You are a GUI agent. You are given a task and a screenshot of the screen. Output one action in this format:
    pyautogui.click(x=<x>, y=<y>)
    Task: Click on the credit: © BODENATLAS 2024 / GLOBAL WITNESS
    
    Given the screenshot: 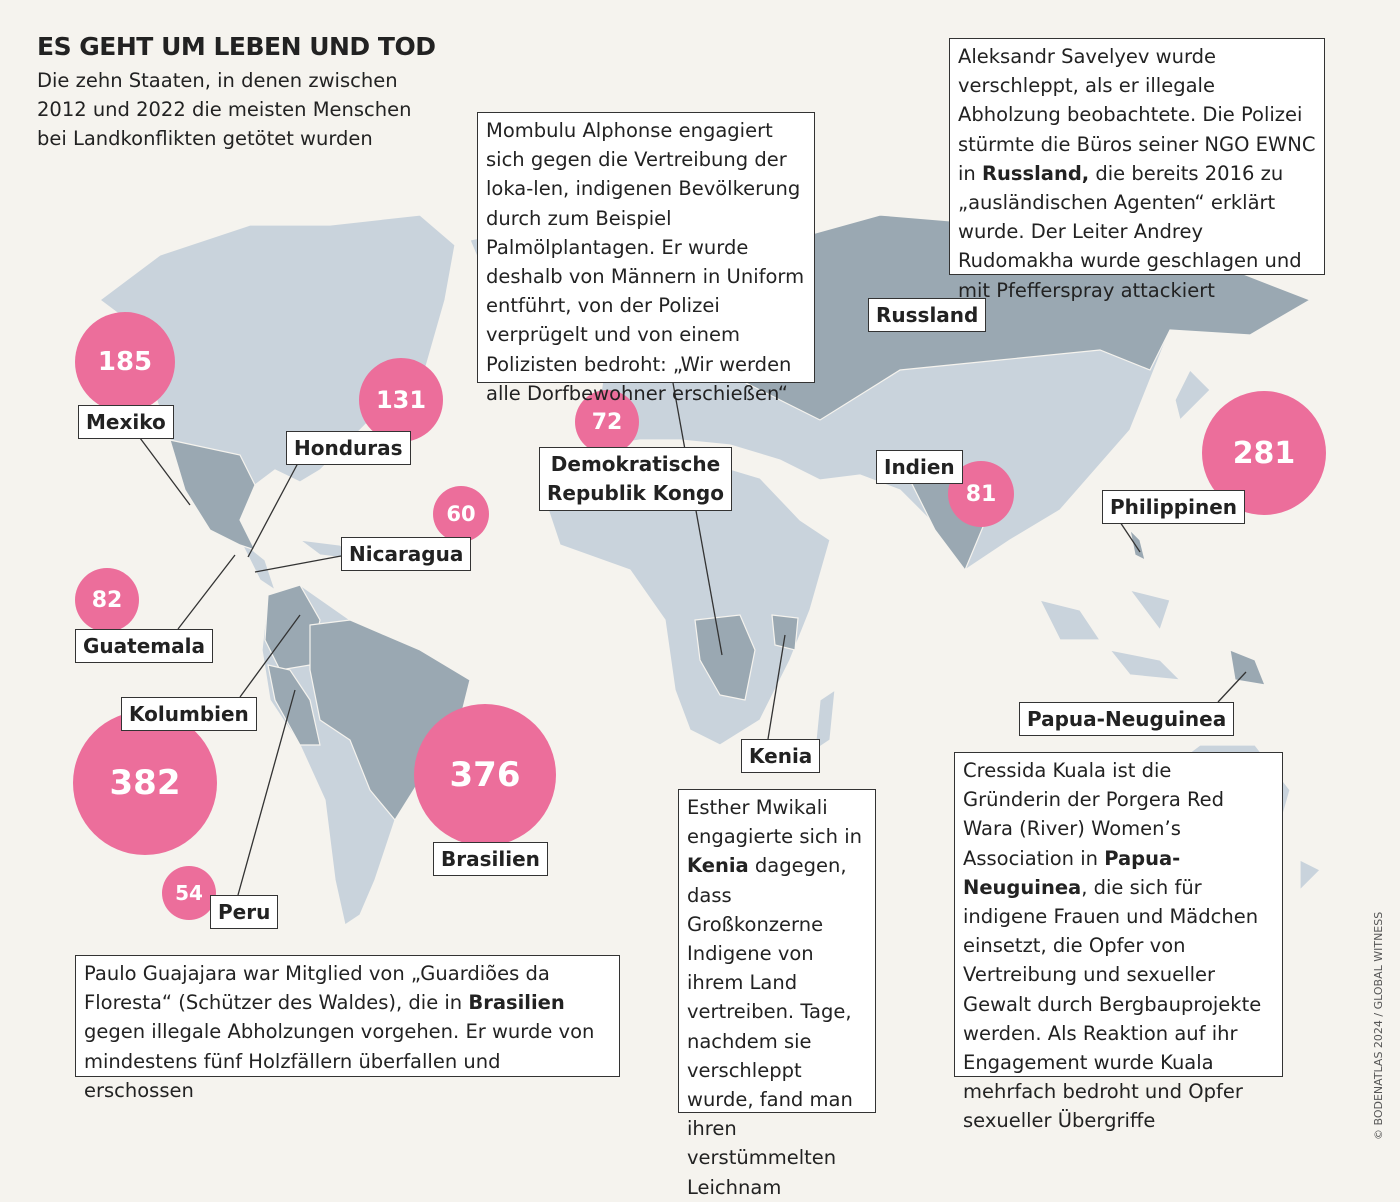 What is the action you would take?
    pyautogui.click(x=1378, y=1025)
    